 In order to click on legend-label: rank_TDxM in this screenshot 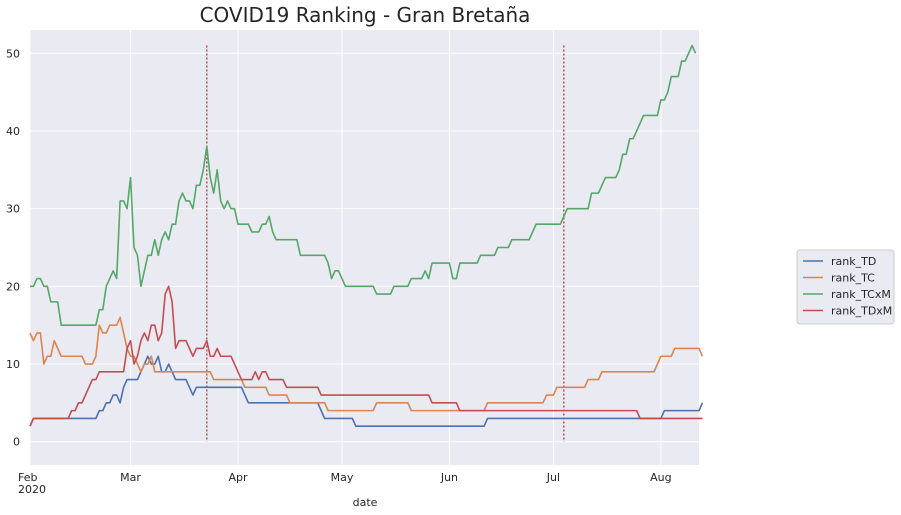, I will do `click(861, 311)`.